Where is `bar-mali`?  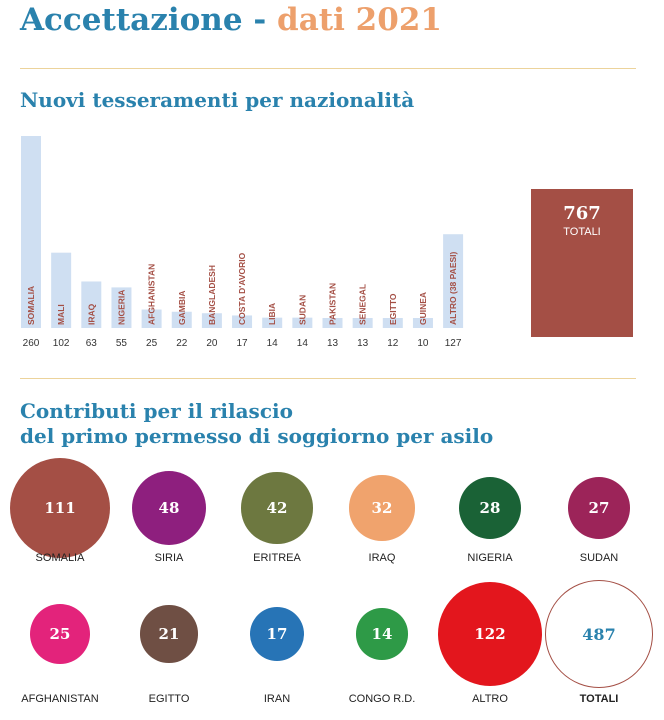 bar-mali is located at coordinates (61, 290).